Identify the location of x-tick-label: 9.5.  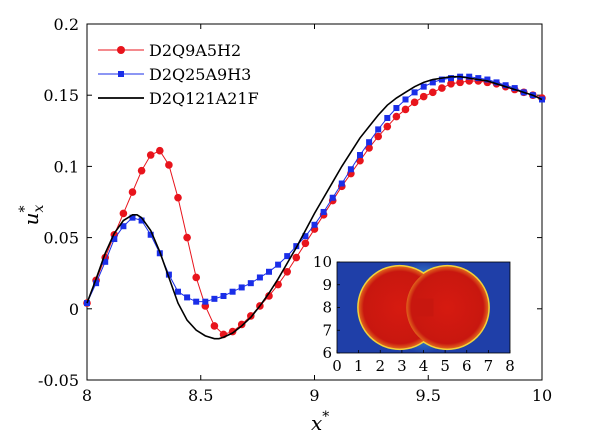
(428, 395).